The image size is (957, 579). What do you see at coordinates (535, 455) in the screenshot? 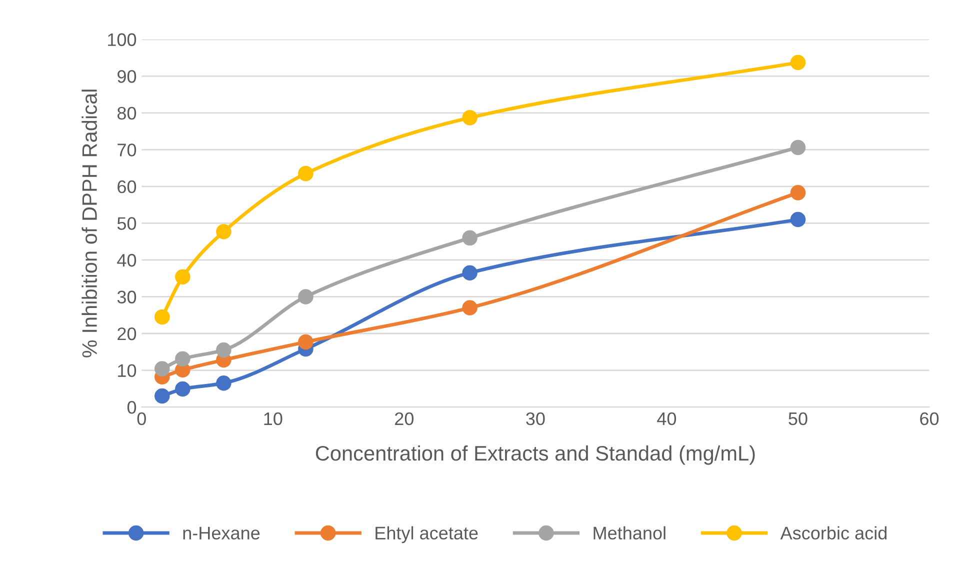
I see `x-axis-title: Concentration of Extracts and Standad (mg/mL)` at bounding box center [535, 455].